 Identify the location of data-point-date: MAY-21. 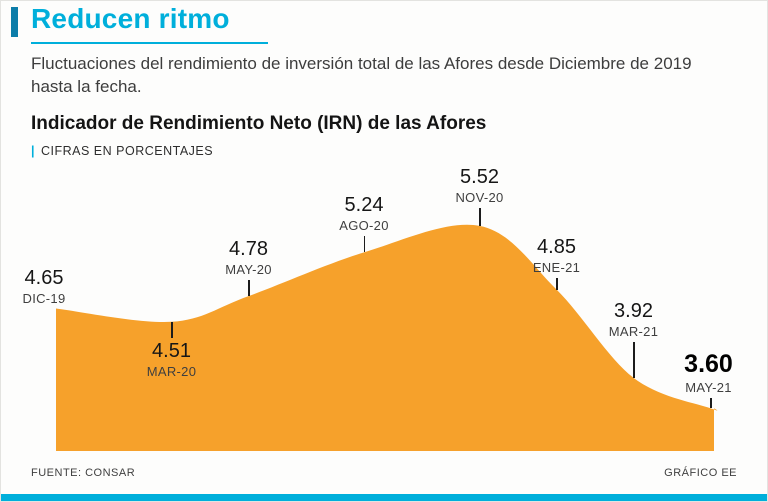
(708, 388).